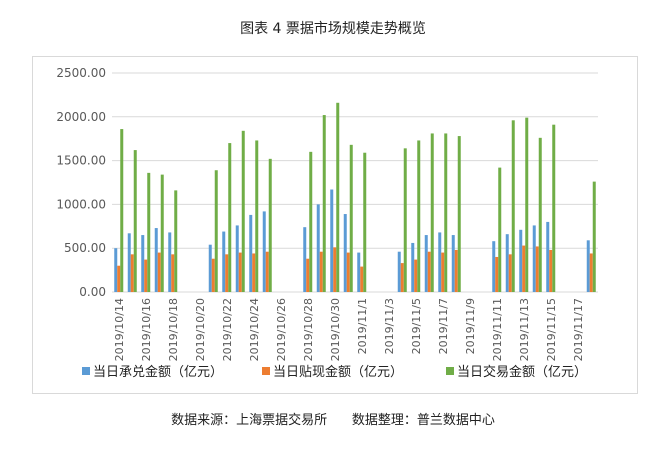 Image resolution: width=666 pixels, height=449 pixels. I want to click on x-tick-label: 2019/11/11, so click(497, 329).